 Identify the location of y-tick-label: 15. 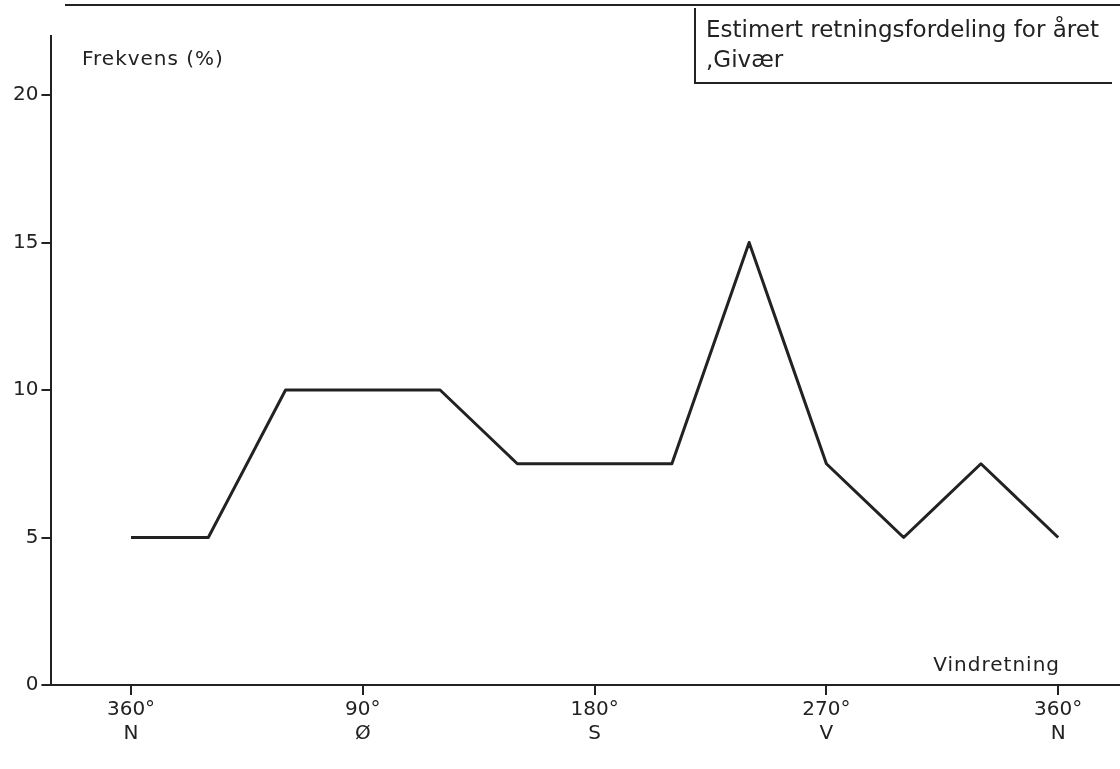
(26, 240).